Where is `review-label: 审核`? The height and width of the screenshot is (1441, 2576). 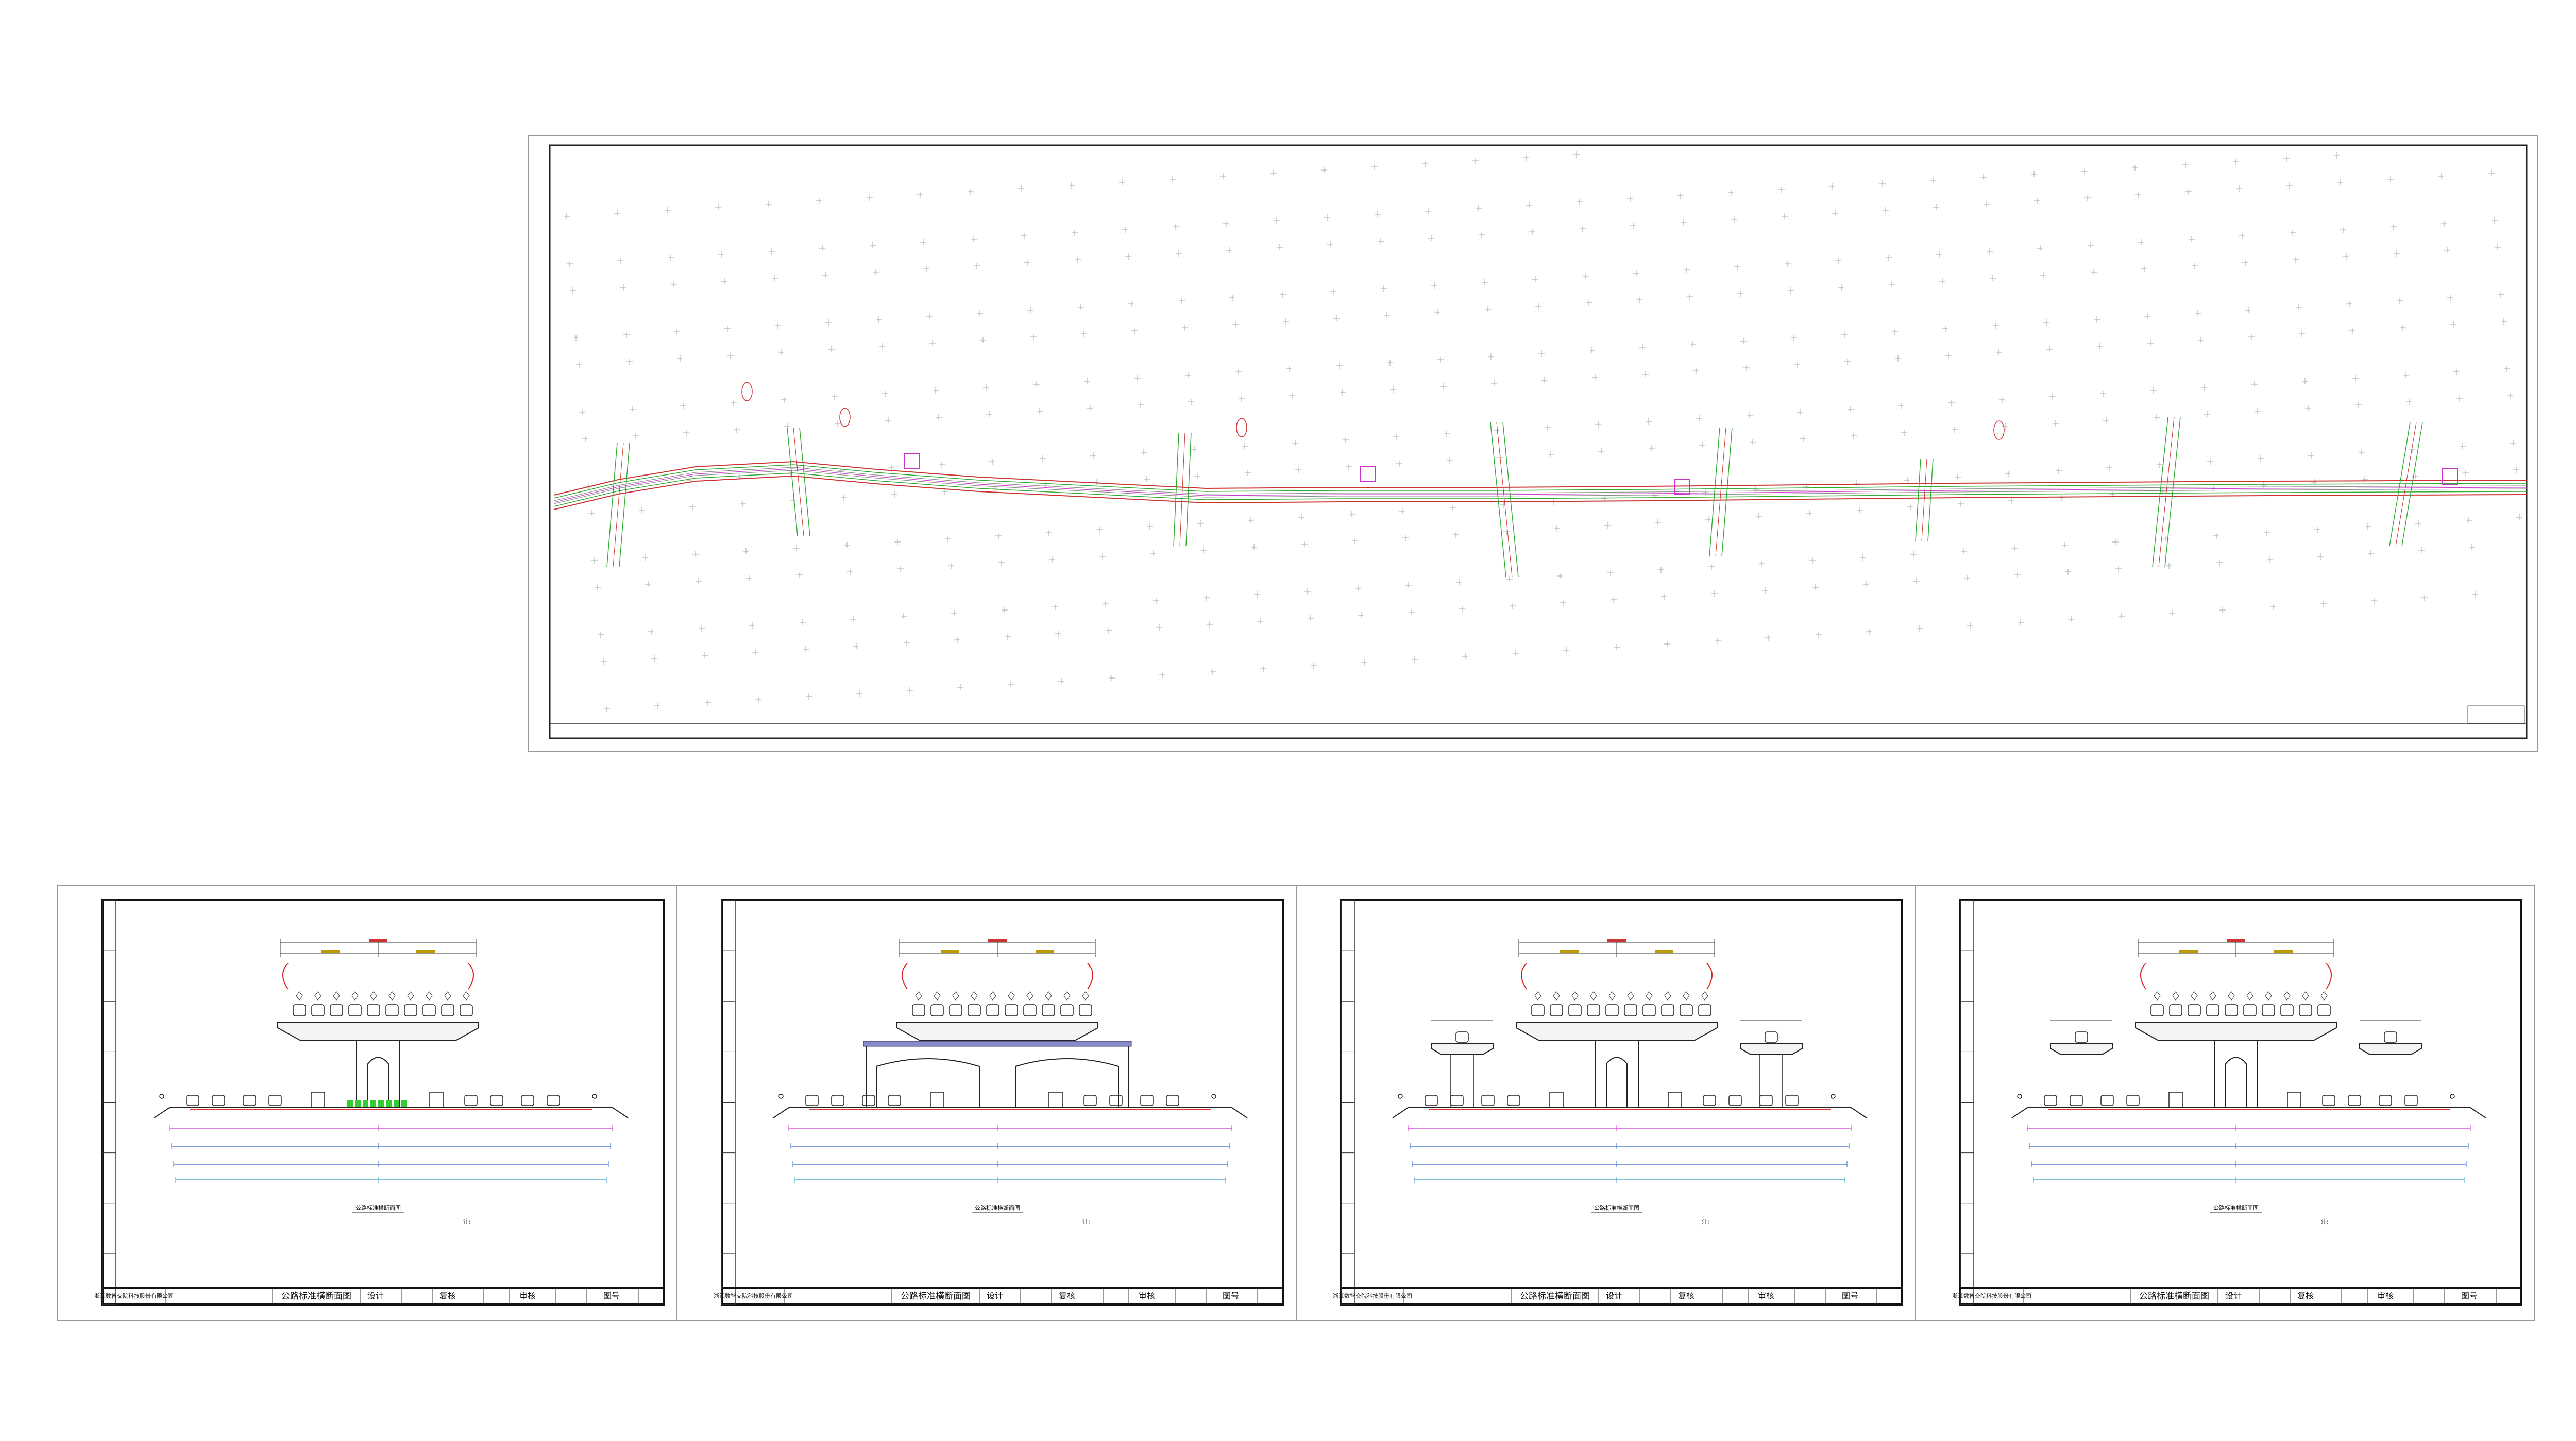 review-label: 审核 is located at coordinates (527, 1296).